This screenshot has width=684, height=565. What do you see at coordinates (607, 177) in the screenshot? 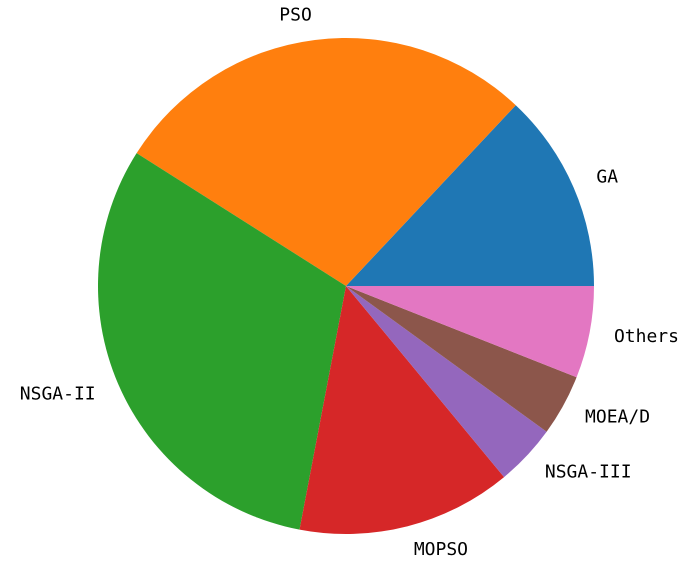
I see `slice-label: GA` at bounding box center [607, 177].